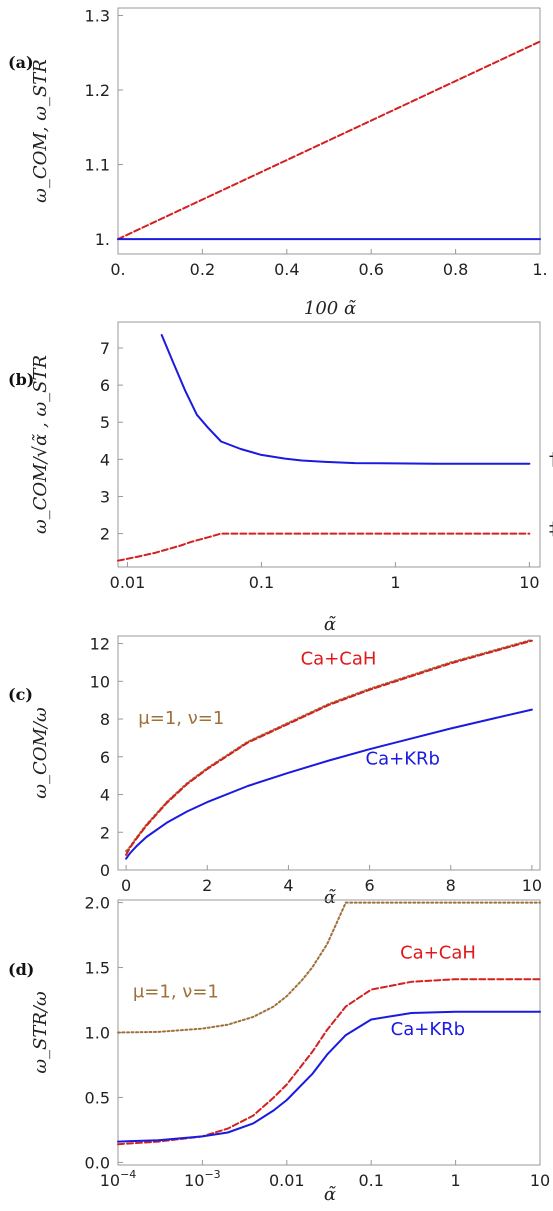  I want to click on x-tick-label: 2, so click(207, 885).